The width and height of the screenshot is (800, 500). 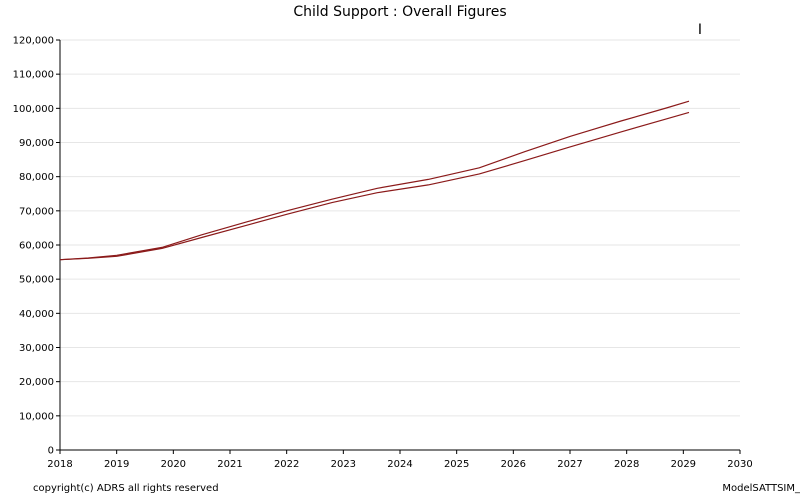 I want to click on y-tick-label: 10,000, so click(x=36, y=416).